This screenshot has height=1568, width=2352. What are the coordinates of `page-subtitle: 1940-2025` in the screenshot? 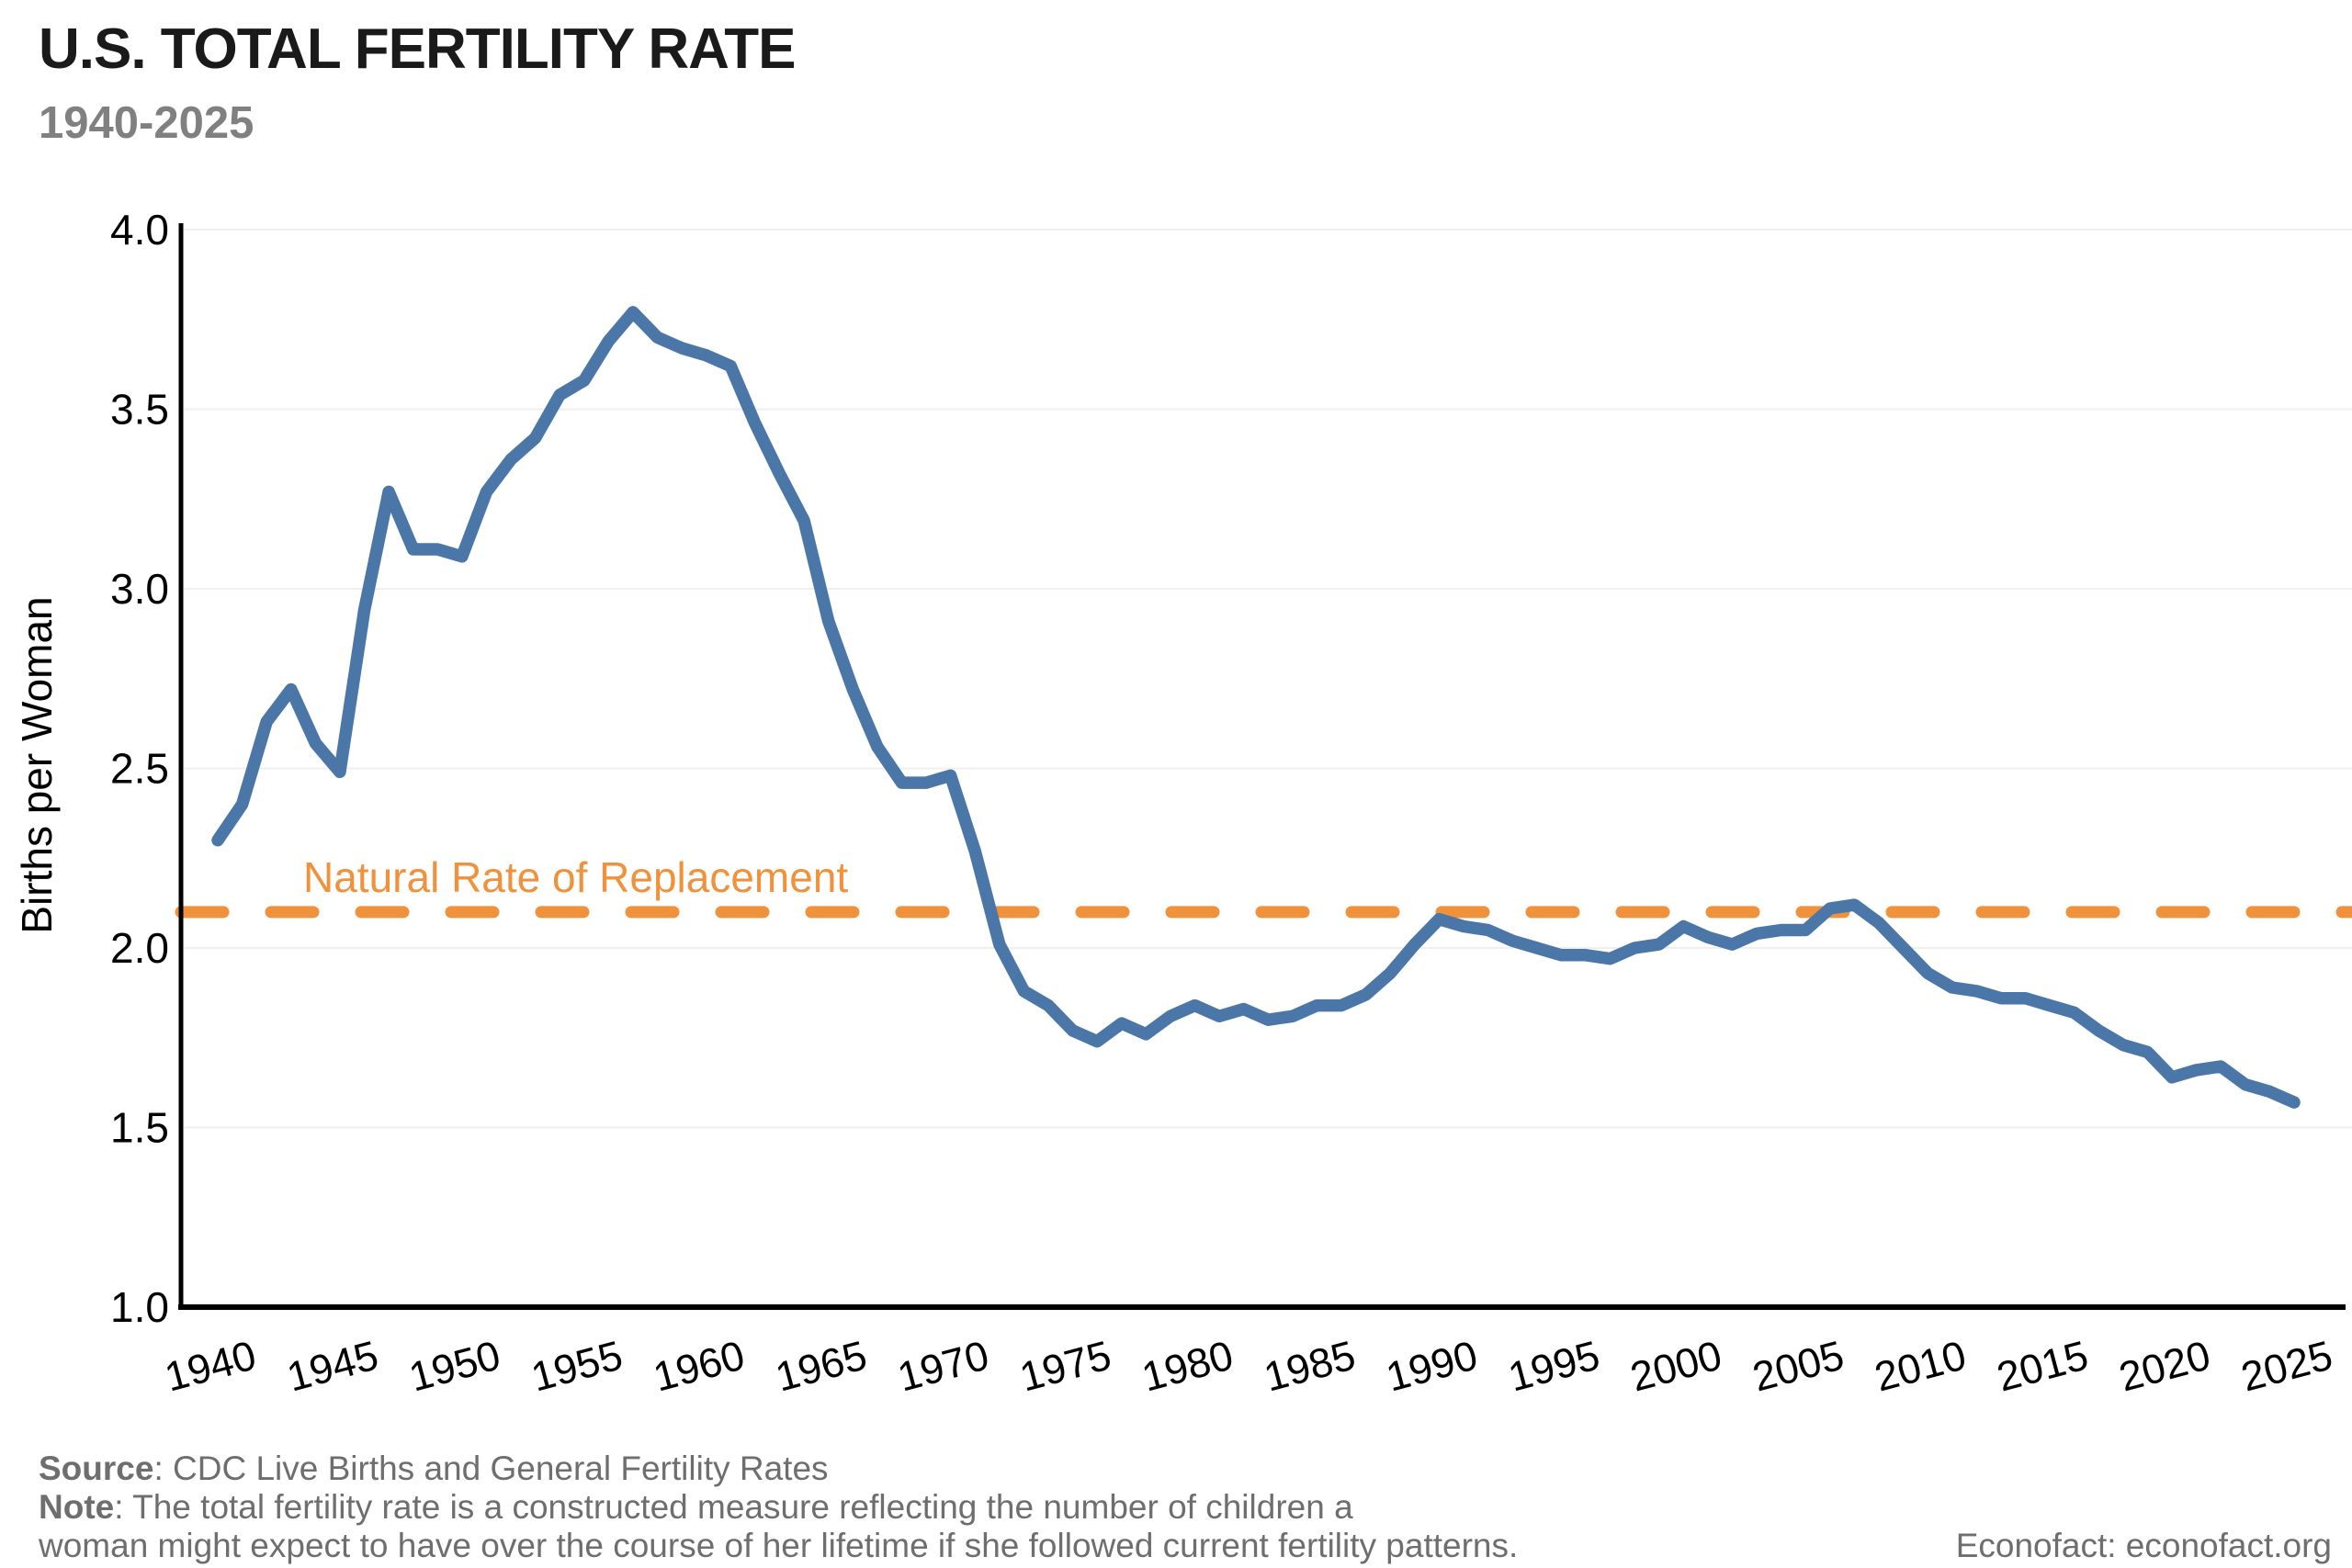 It's located at (146, 123).